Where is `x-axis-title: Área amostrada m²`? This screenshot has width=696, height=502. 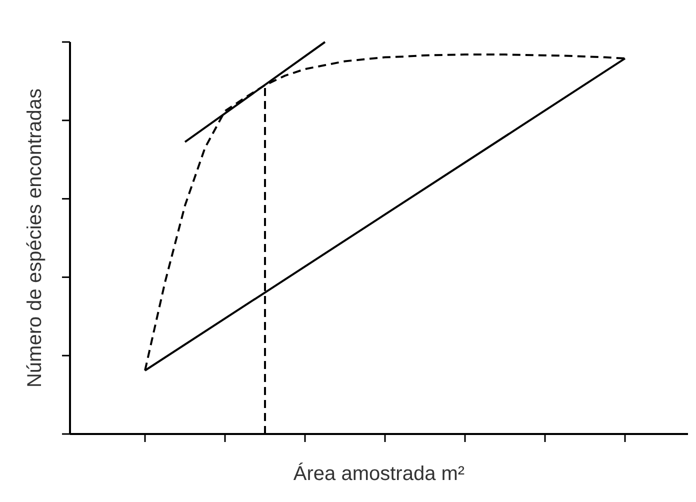 x-axis-title: Área amostrada m² is located at coordinates (379, 473).